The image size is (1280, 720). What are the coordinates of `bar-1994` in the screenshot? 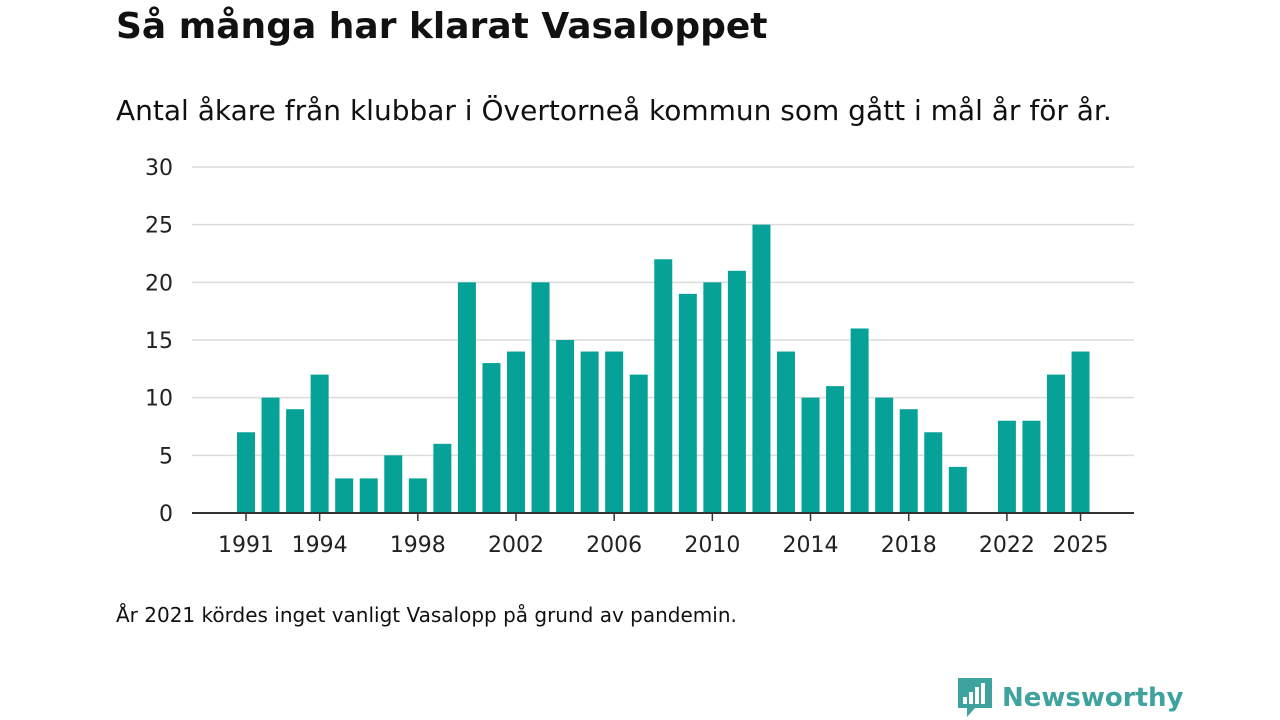 It's located at (319, 443).